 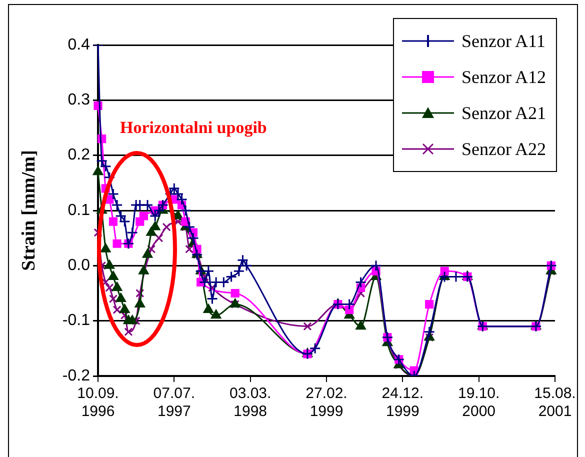 I want to click on y-tick-label: 0.2, so click(x=79, y=155).